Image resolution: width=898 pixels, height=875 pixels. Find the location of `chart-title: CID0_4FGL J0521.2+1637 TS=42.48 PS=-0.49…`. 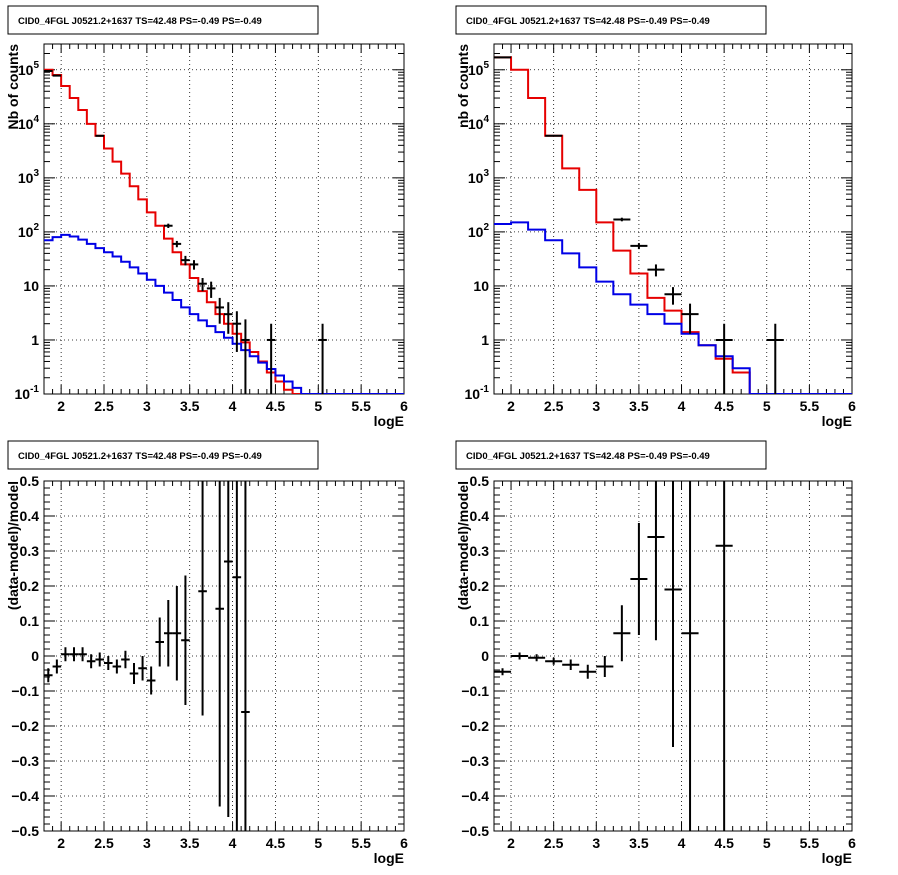

chart-title: CID0_4FGL J0521.2+1637 TS=42.48 PS=-0.49… is located at coordinates (140, 456).